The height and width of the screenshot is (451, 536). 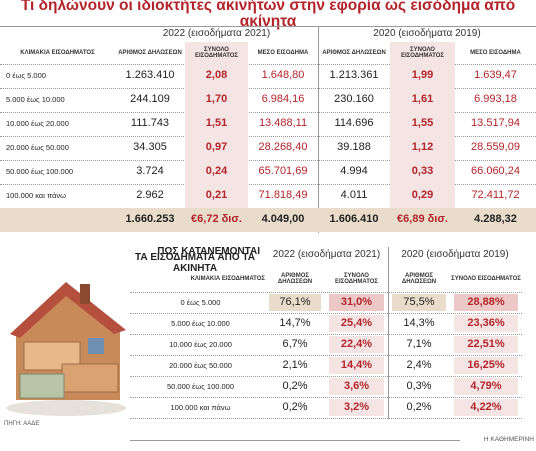 I want to click on cell: 1.648,80, so click(x=283, y=75).